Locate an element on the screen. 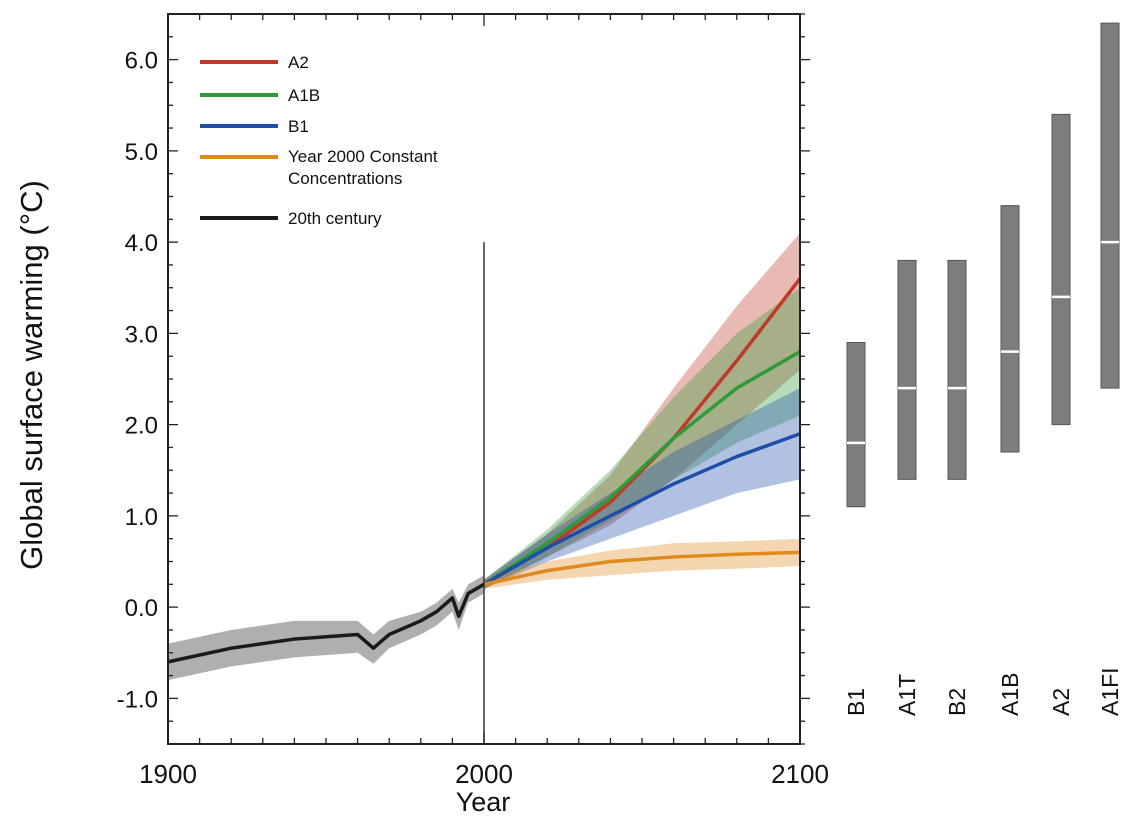 The height and width of the screenshot is (822, 1133). x-tick-label: 2100 is located at coordinates (800, 774).